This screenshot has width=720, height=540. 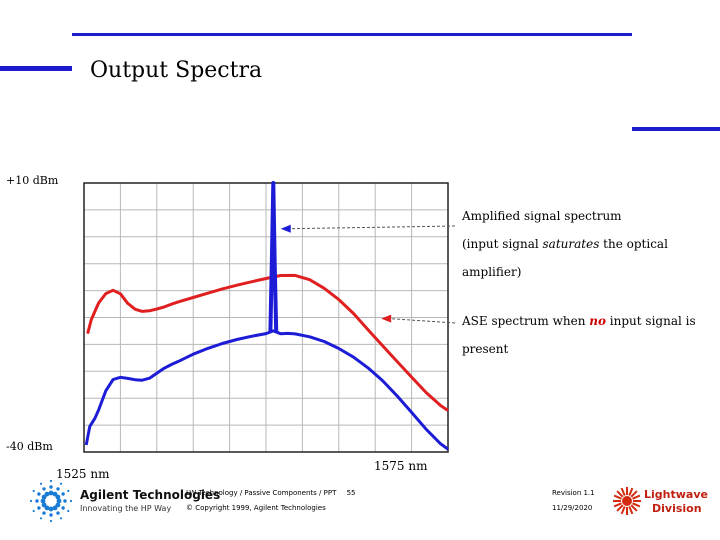 What do you see at coordinates (51, 501) in the screenshot?
I see `agilent-spark-icon` at bounding box center [51, 501].